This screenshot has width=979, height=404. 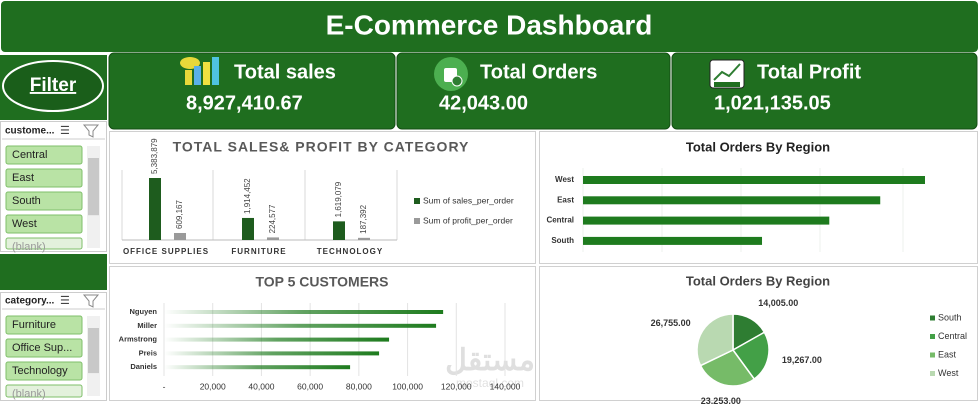 What do you see at coordinates (560, 220) in the screenshot?
I see `y-tick-label: Central` at bounding box center [560, 220].